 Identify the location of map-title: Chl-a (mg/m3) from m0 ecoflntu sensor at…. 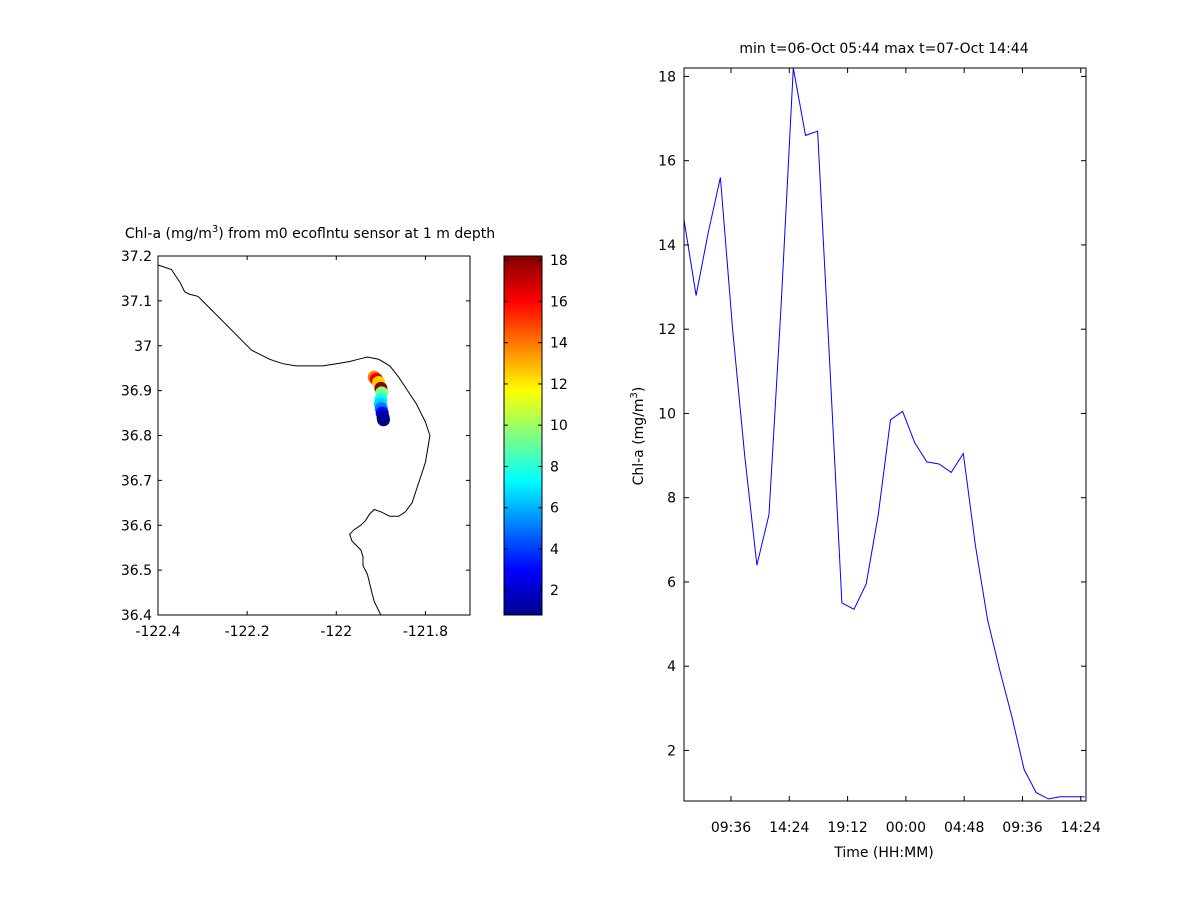
(310, 233).